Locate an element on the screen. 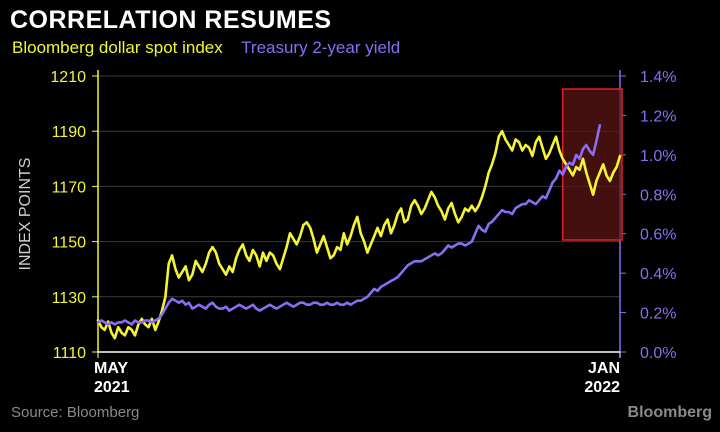  legend-entry-dollar-index: Bloomberg dollar spot index is located at coordinates (117, 47).